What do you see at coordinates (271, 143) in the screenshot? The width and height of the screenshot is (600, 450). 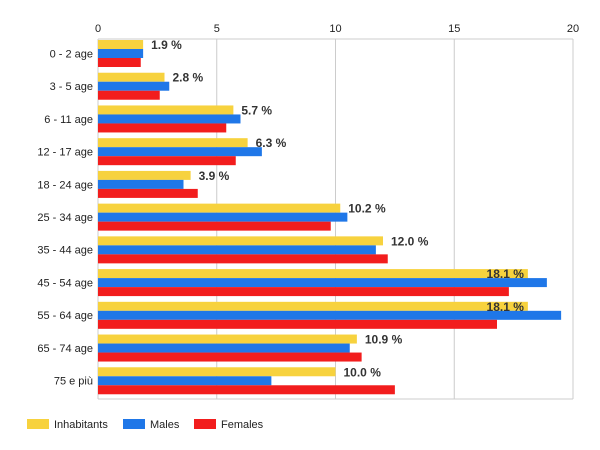 I see `data-label: 6.3 %` at bounding box center [271, 143].